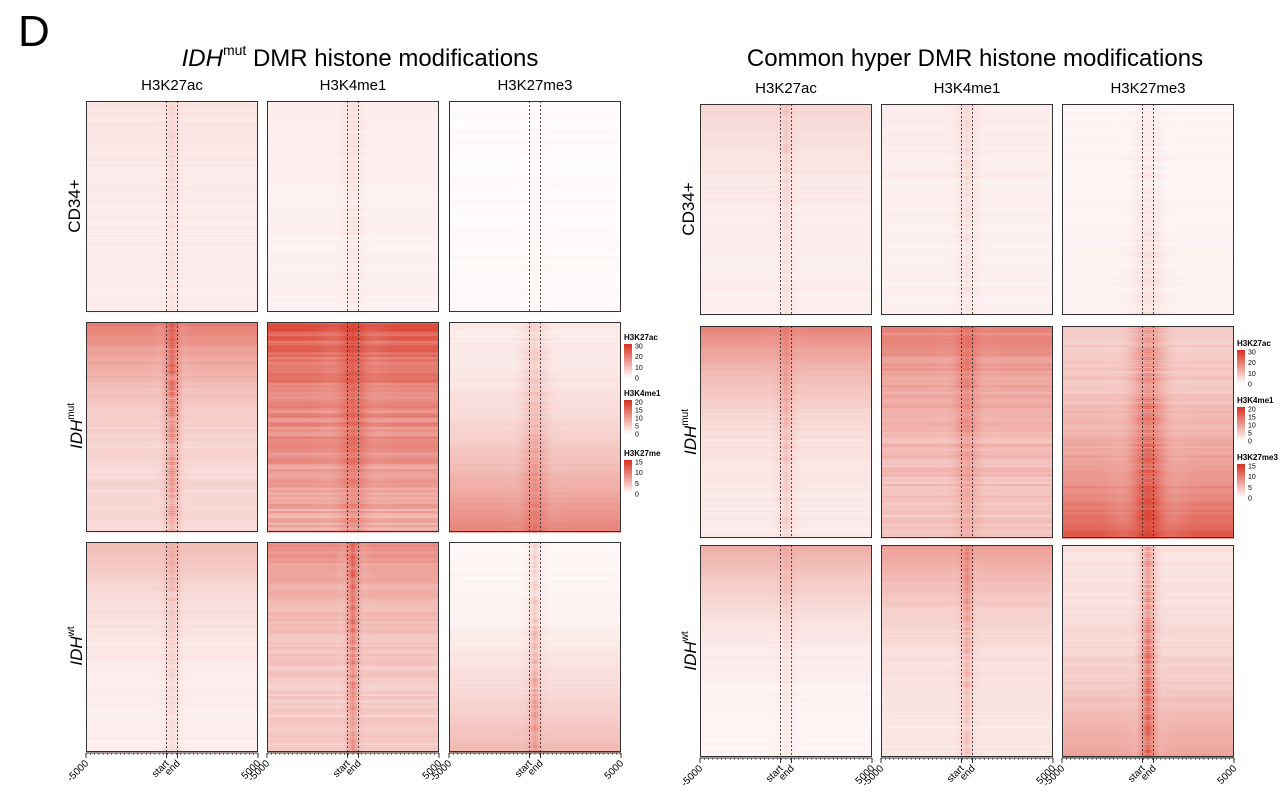 Image resolution: width=1282 pixels, height=809 pixels. What do you see at coordinates (1252, 410) in the screenshot?
I see `legend-tick-label: 20` at bounding box center [1252, 410].